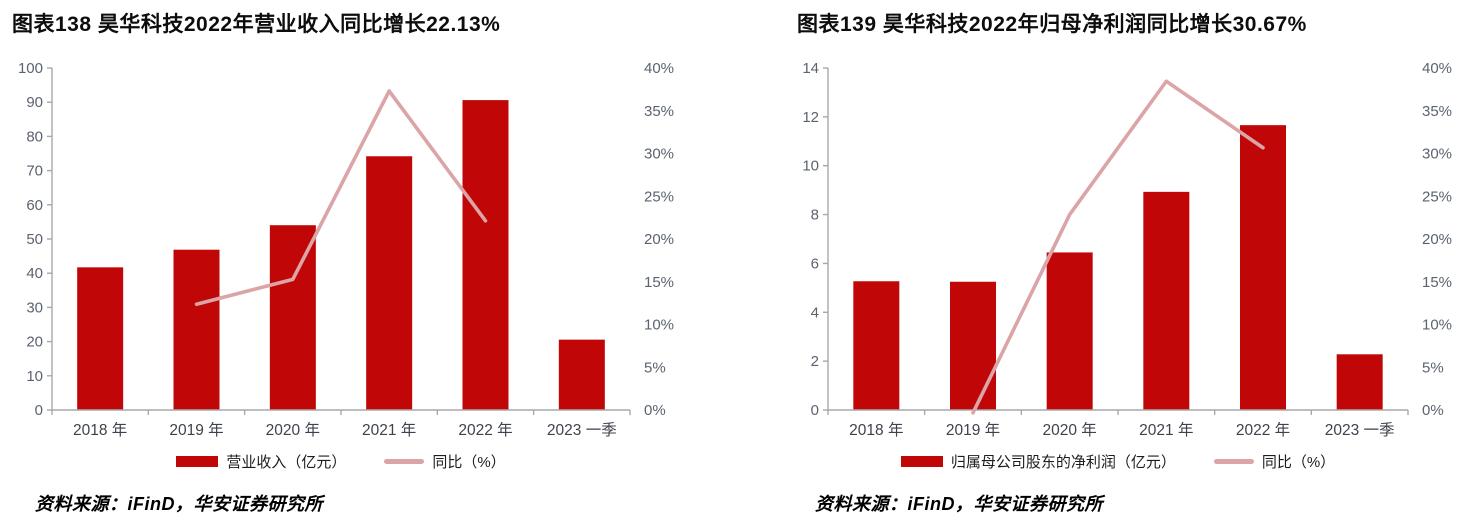  Describe the element at coordinates (810, 117) in the screenshot. I see `y-axis-tick-label: 12` at that location.